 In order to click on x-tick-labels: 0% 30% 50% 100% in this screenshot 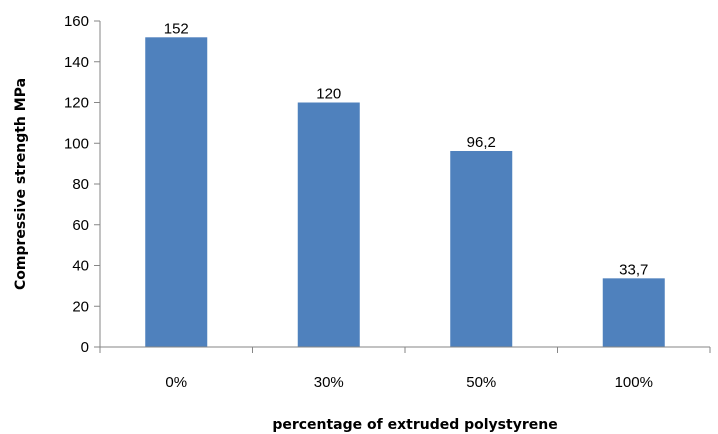, I will do `click(409, 382)`.